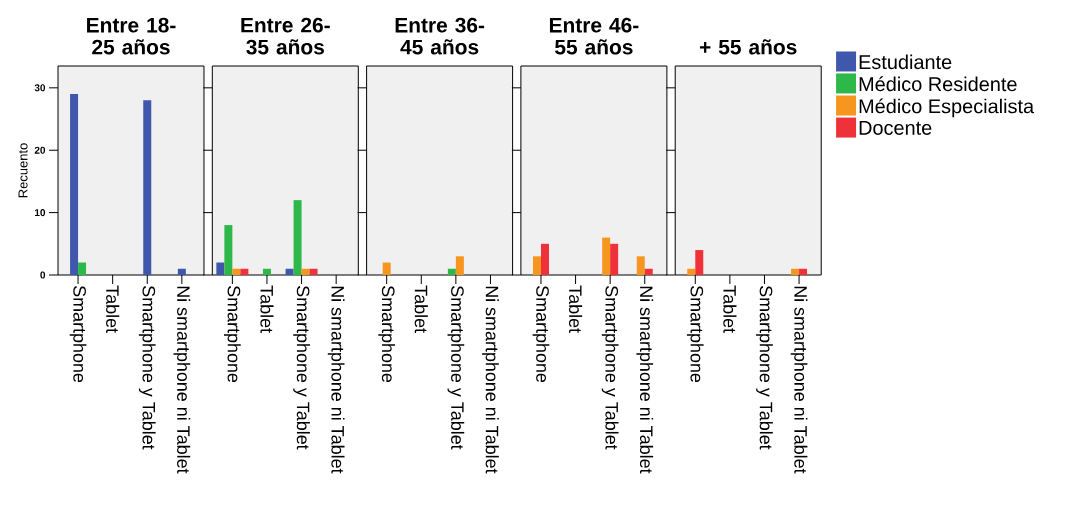 The width and height of the screenshot is (1079, 524). I want to click on y-axis-title: Recuento, so click(23, 170).